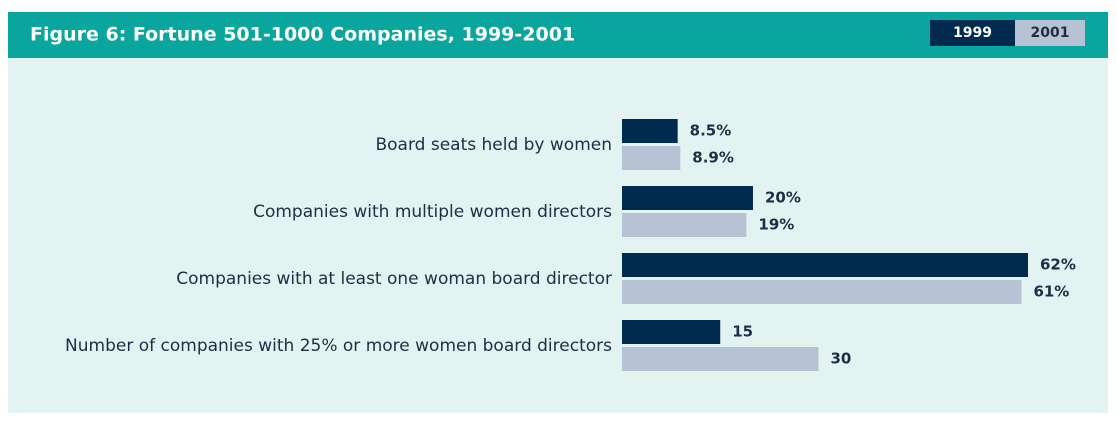  What do you see at coordinates (432, 212) in the screenshot?
I see `category-label: Companies with multiple women directors` at bounding box center [432, 212].